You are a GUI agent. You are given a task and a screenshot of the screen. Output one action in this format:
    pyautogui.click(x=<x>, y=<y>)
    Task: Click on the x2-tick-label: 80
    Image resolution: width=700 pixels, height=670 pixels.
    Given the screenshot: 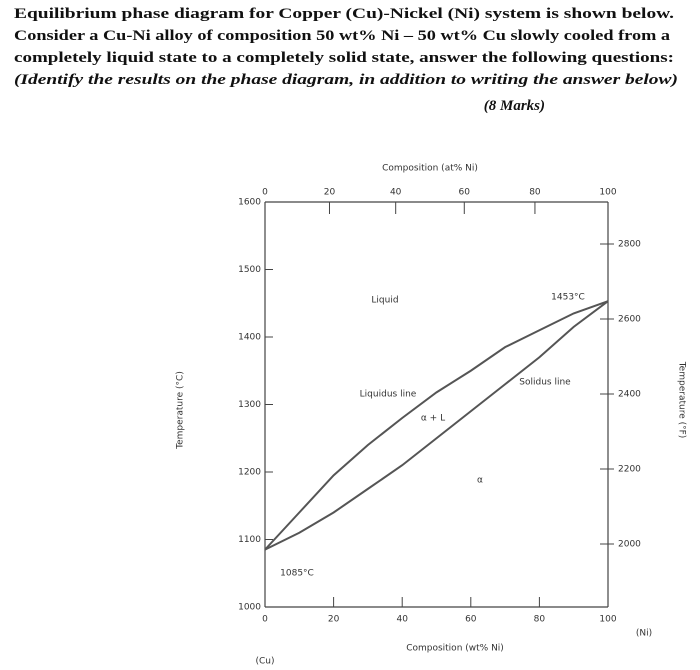 What is the action you would take?
    pyautogui.click(x=535, y=193)
    